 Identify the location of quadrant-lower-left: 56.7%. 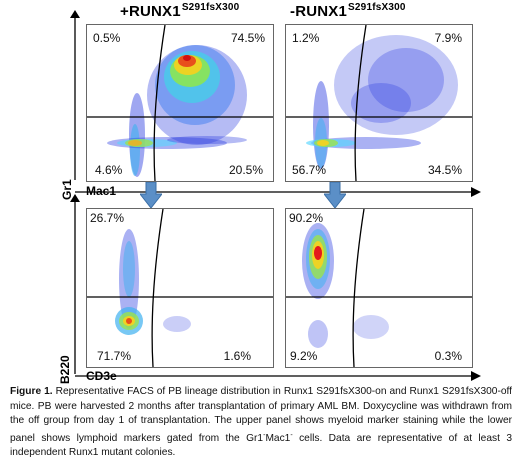
(309, 170).